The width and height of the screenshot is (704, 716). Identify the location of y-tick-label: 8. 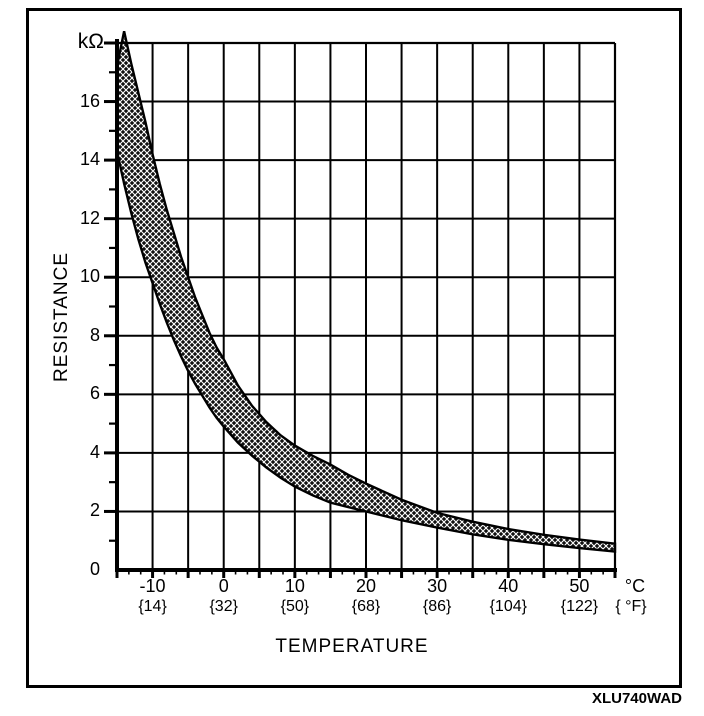
(94, 334).